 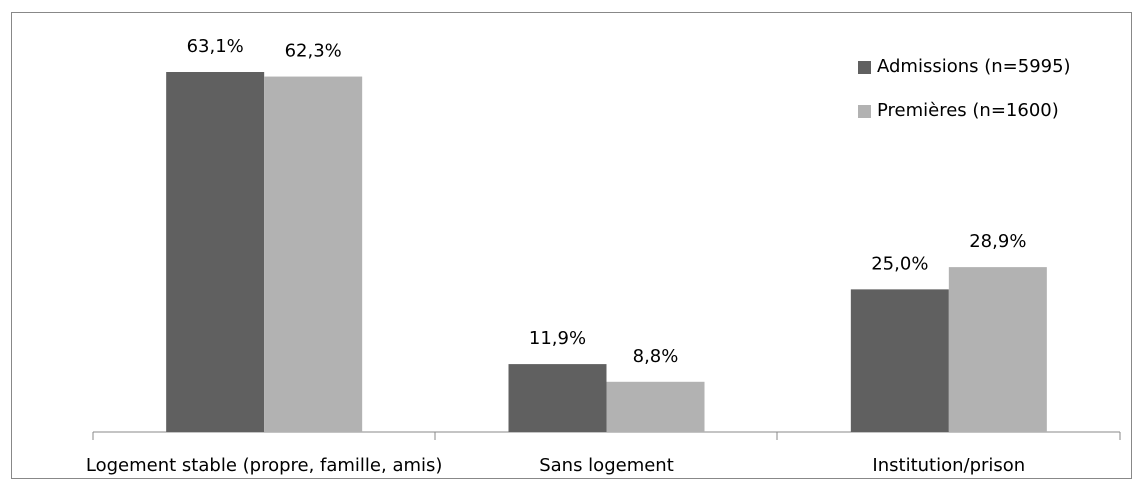 What do you see at coordinates (656, 356) in the screenshot?
I see `data-label: 8,8%` at bounding box center [656, 356].